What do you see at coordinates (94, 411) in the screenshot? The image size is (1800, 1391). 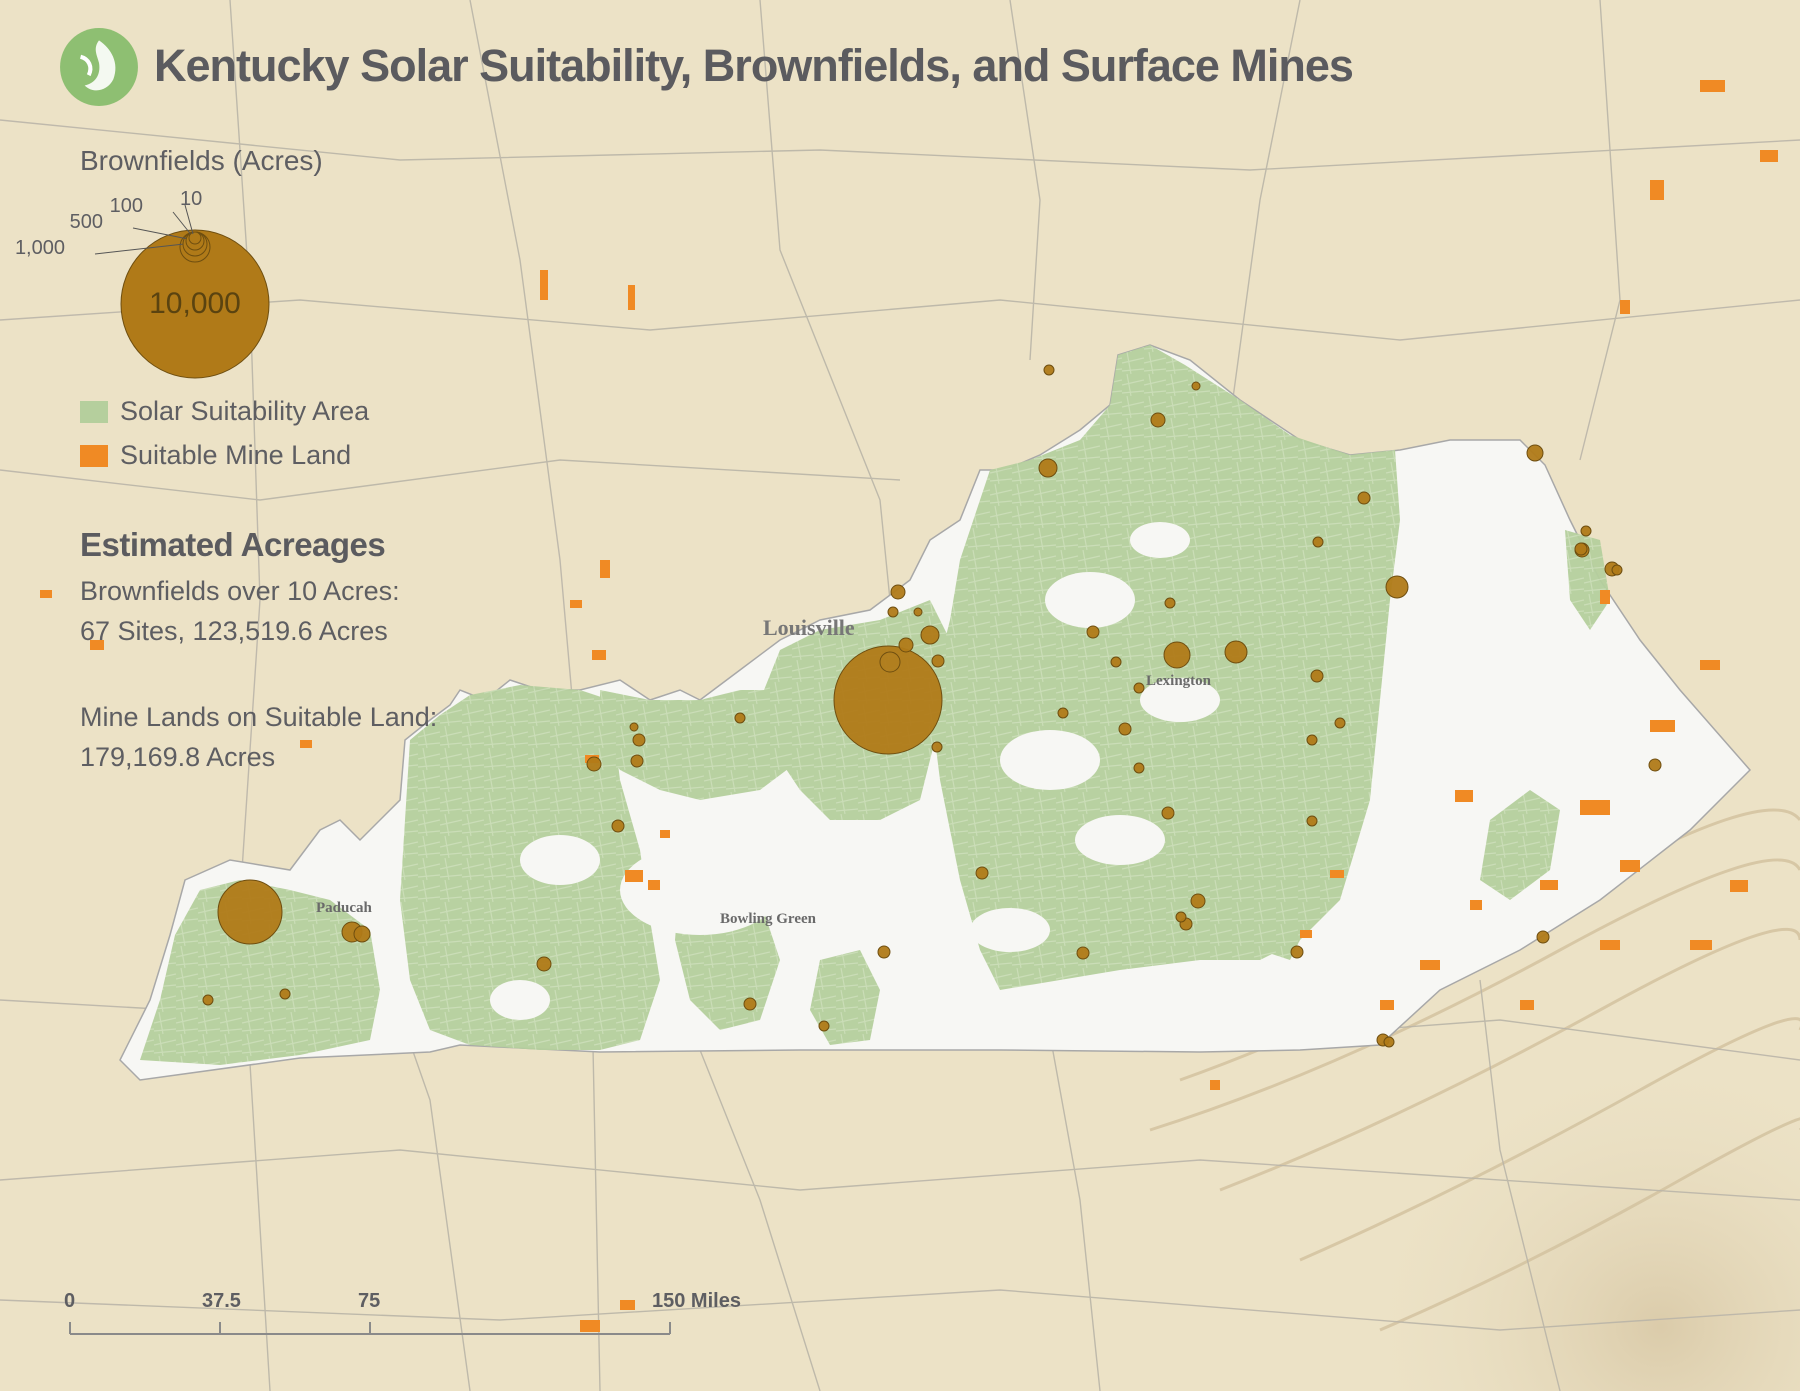 I see `solar-swatch` at bounding box center [94, 411].